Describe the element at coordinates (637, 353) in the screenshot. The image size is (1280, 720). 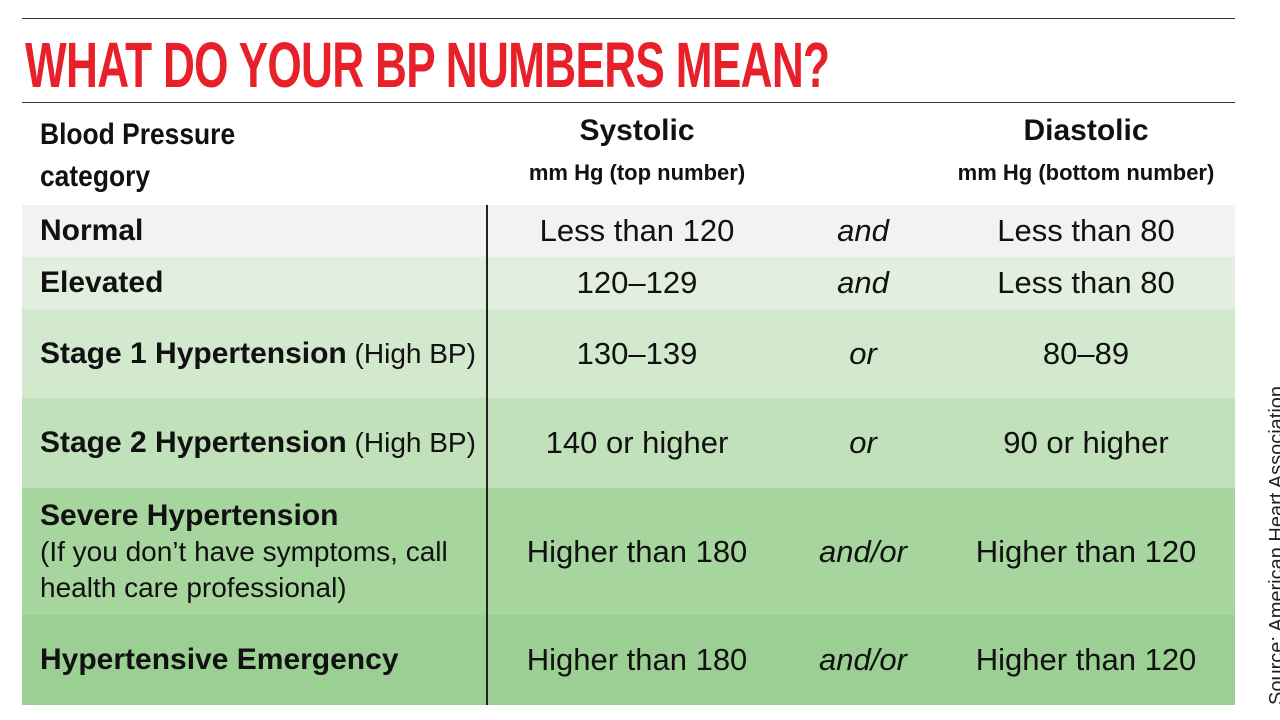
I see `systolic-cell: 130–139` at that location.